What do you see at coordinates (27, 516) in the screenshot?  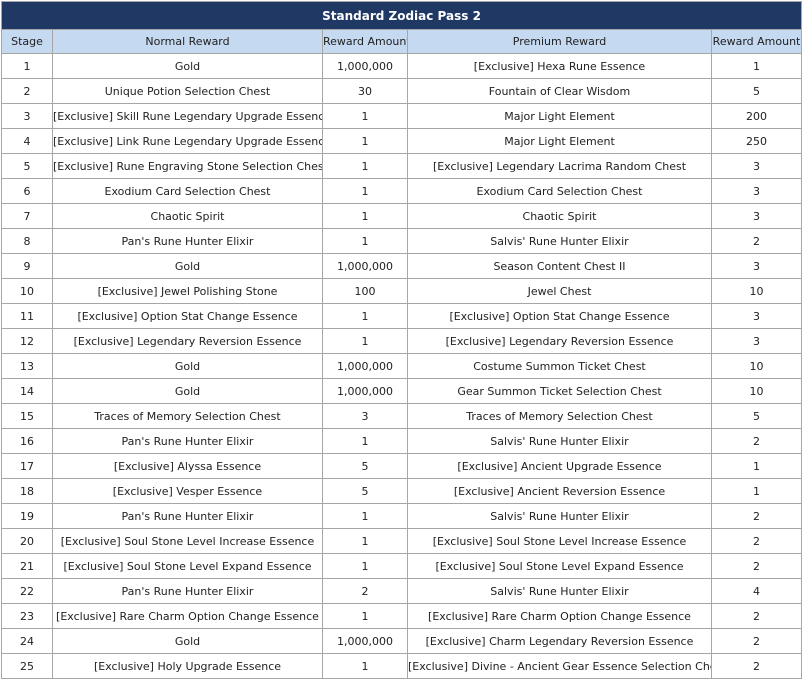 I see `table-cell: 19` at bounding box center [27, 516].